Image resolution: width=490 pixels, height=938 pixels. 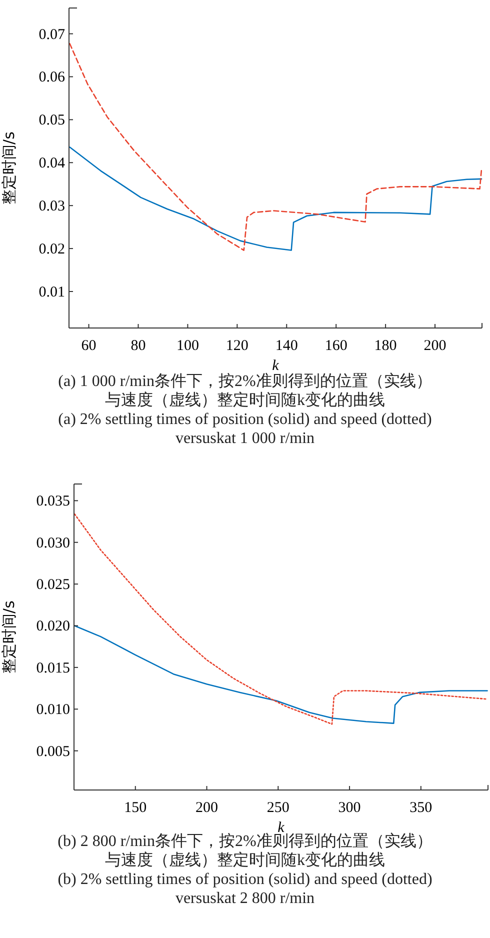 What do you see at coordinates (51, 206) in the screenshot?
I see `y-tick-label: 0.03` at bounding box center [51, 206].